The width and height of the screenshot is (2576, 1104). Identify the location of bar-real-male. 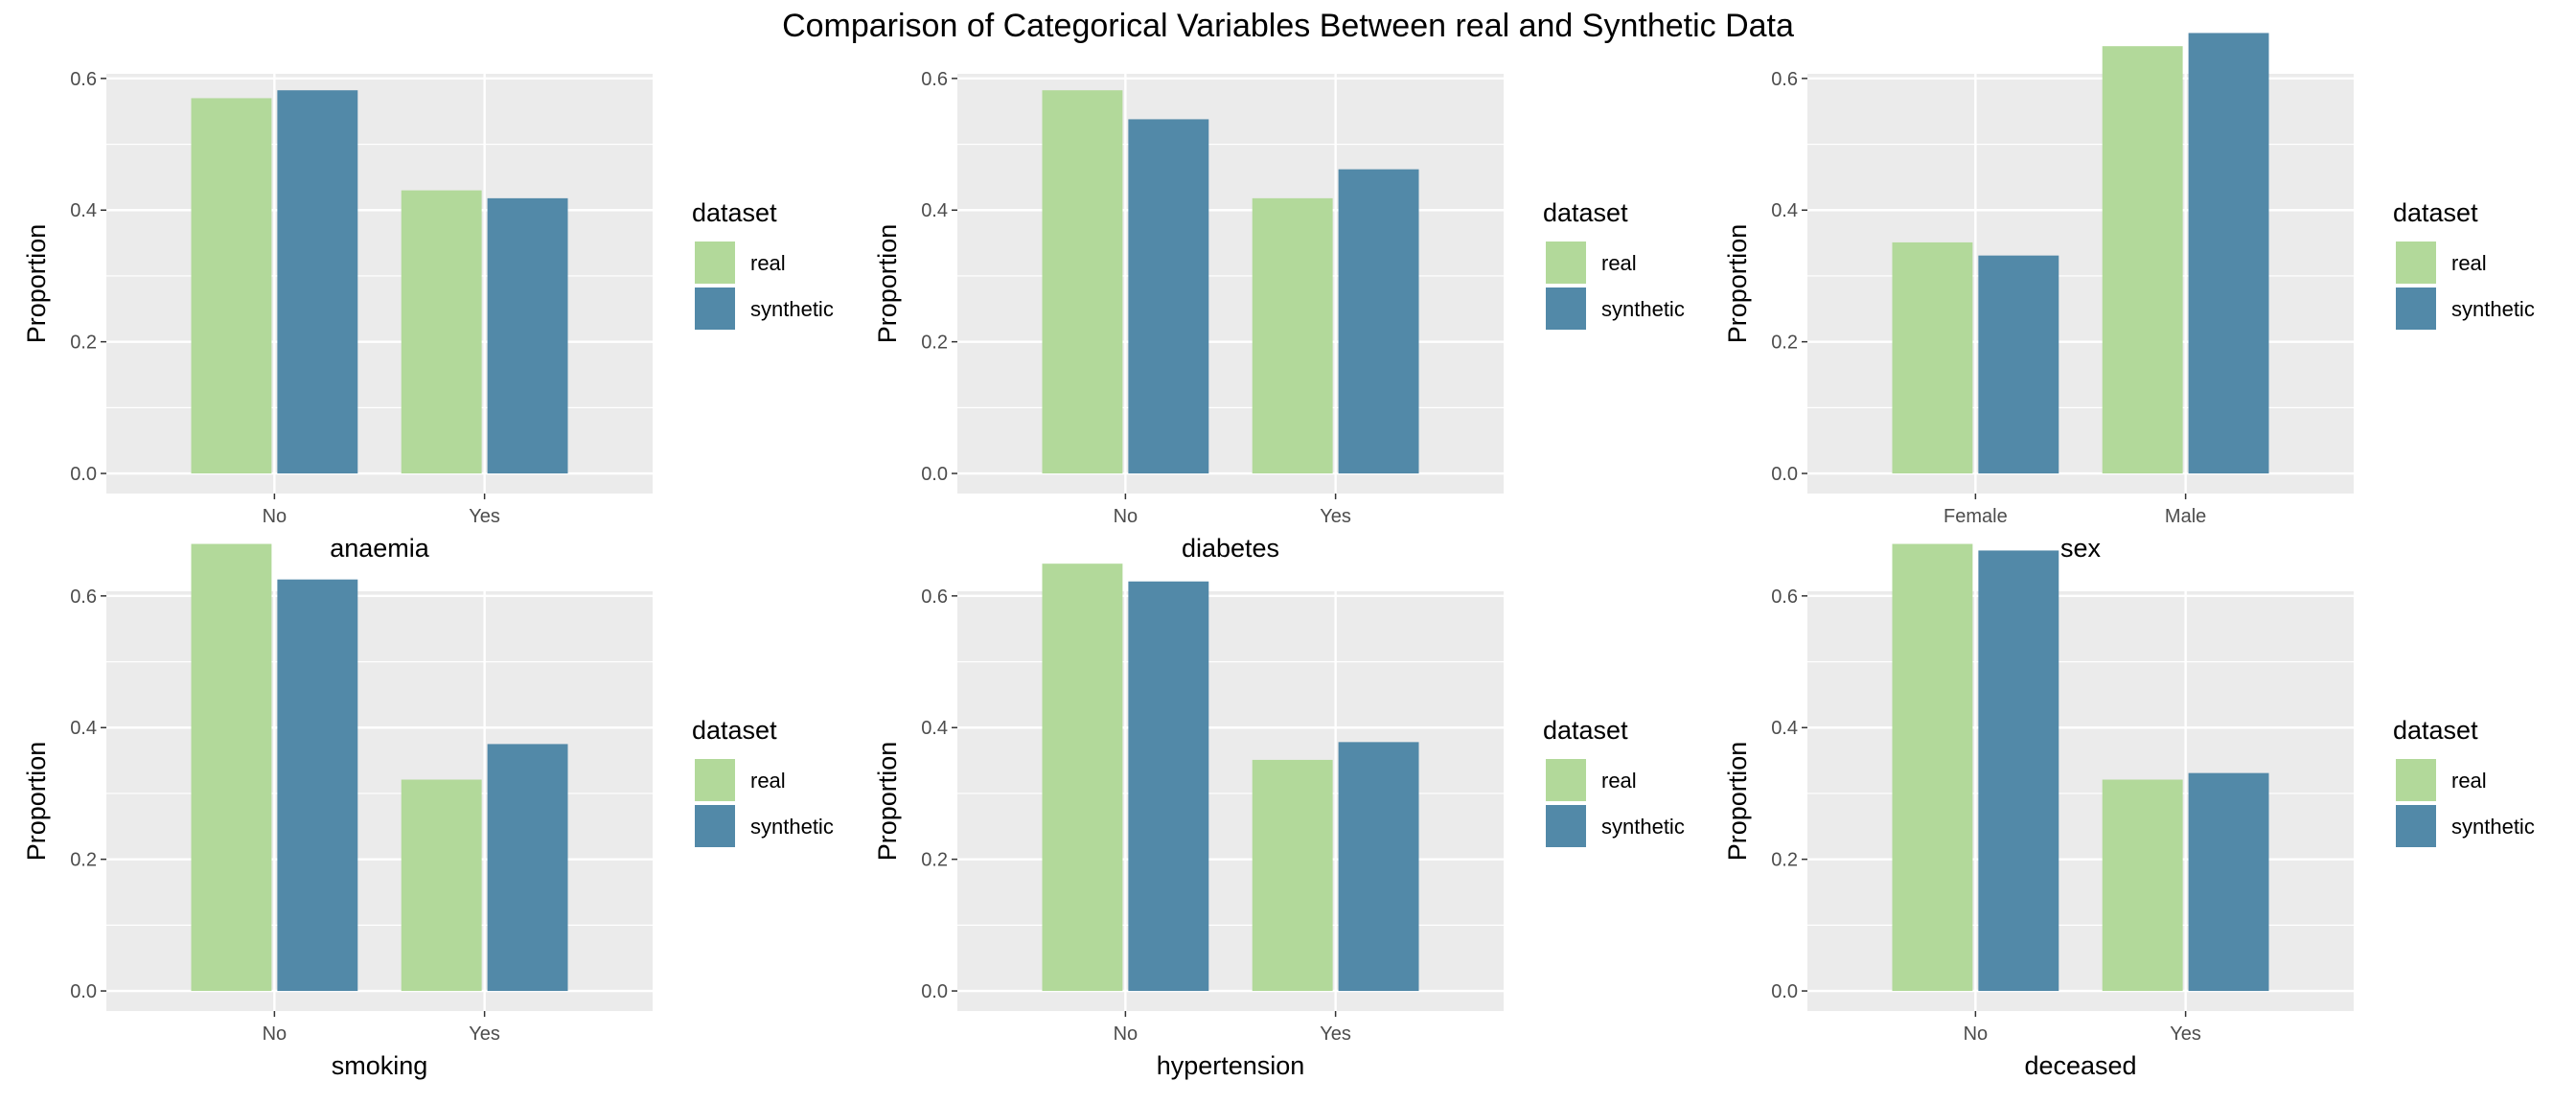
(2142, 260).